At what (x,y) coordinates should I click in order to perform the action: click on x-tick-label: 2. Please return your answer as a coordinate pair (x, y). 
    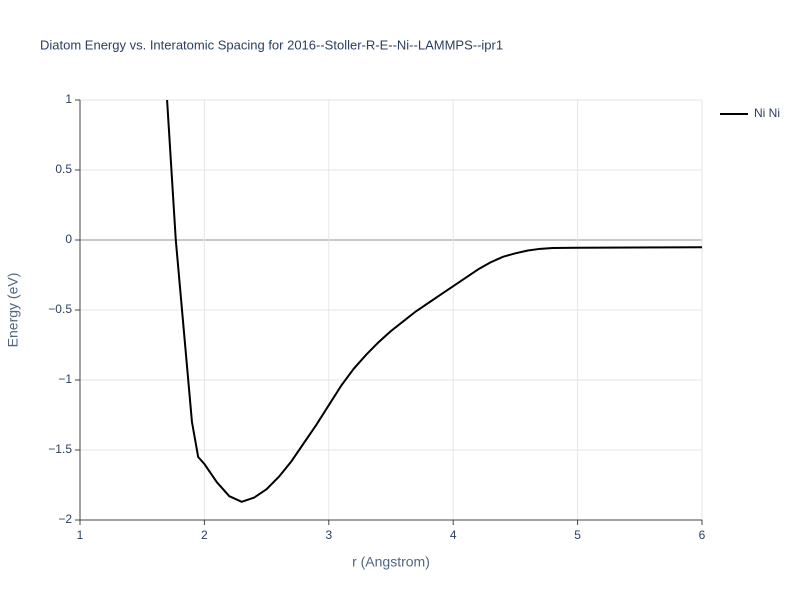
    Looking at the image, I should click on (204, 535).